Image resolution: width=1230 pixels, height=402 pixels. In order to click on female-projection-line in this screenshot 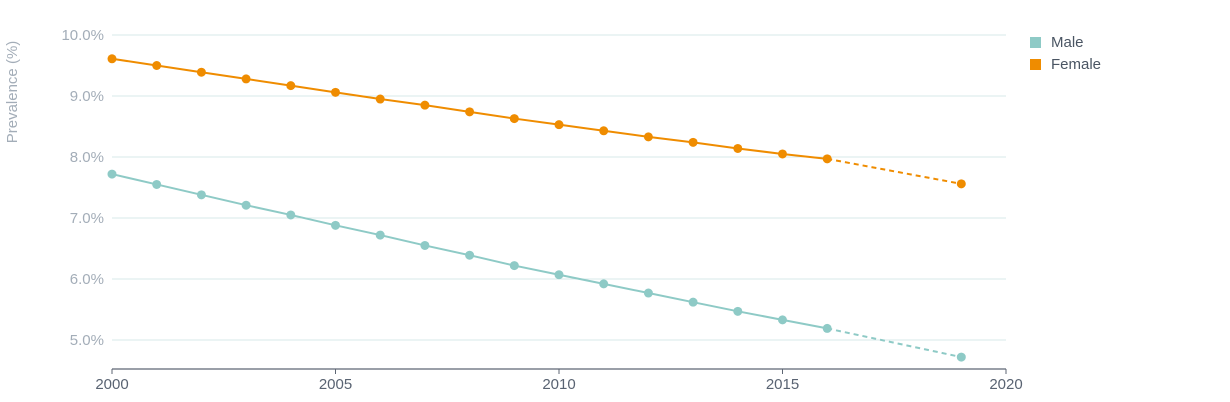, I will do `click(894, 171)`.